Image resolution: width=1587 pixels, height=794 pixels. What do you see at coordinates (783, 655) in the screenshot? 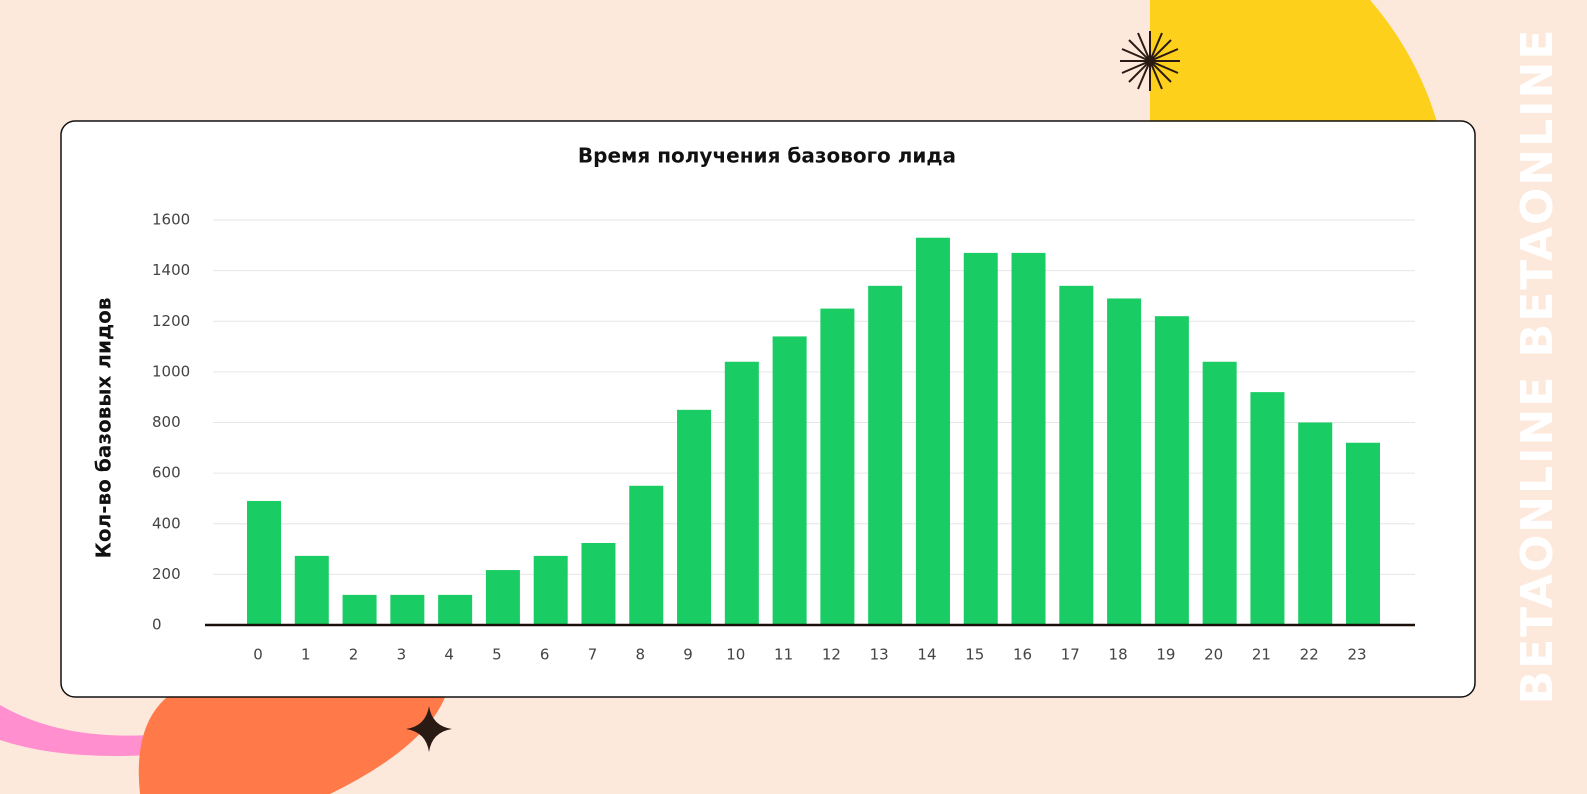
I see `x-tick-label: 11` at bounding box center [783, 655].